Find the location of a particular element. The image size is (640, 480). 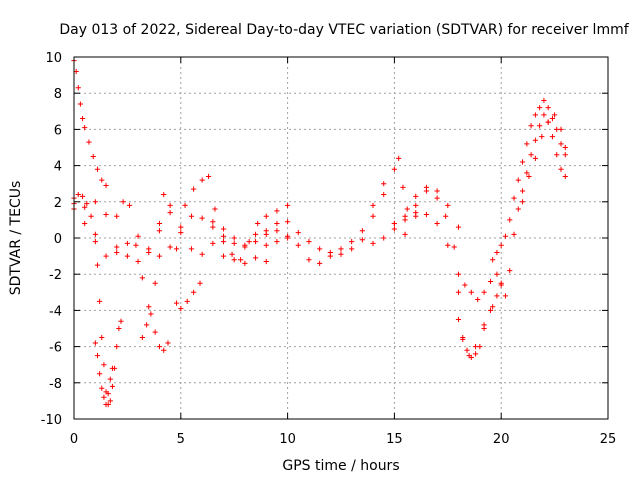

y-tick-label: 8 is located at coordinates (58, 94).